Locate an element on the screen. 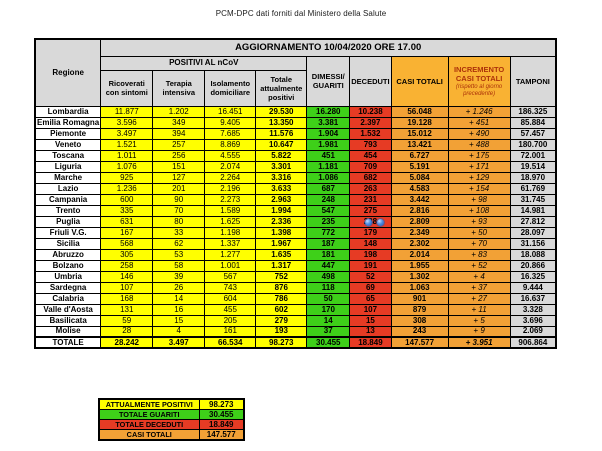  data-cell: 11.877 is located at coordinates (127, 111).